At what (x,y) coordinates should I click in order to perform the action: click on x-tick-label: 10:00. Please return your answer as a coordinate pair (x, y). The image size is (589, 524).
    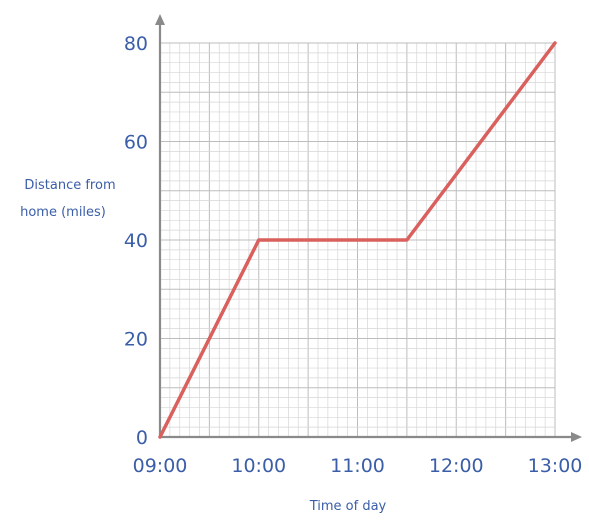
    Looking at the image, I should click on (258, 466).